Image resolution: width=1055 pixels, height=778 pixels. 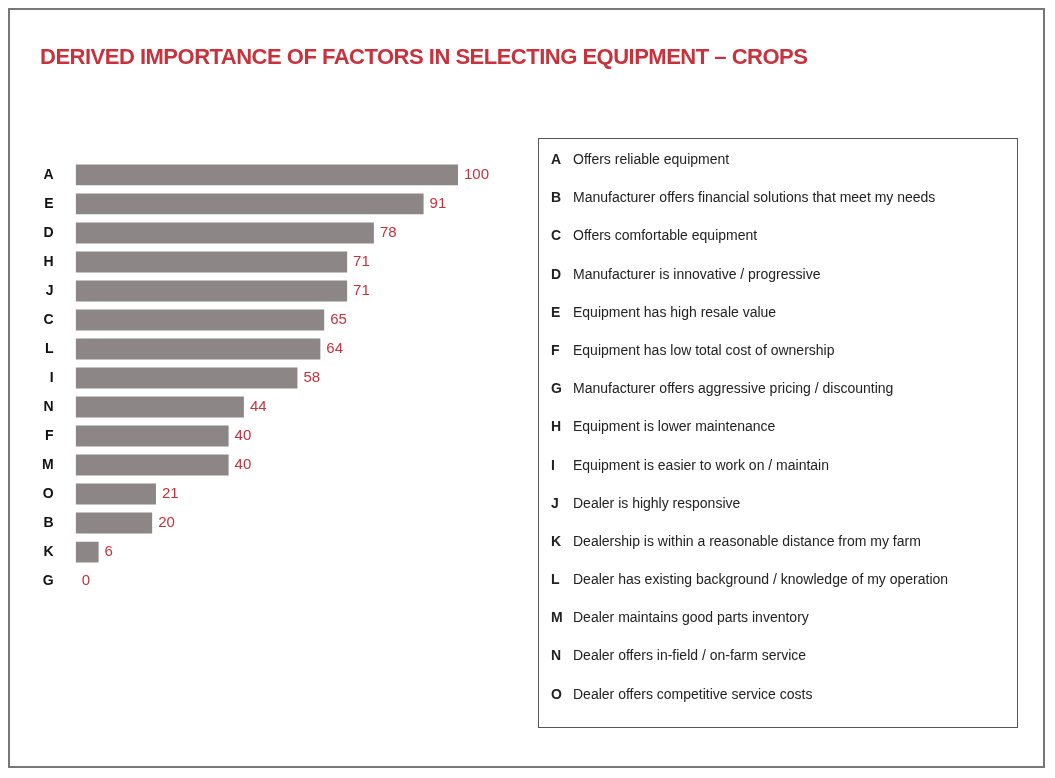 What do you see at coordinates (50, 434) in the screenshot?
I see `y-tick-label: F` at bounding box center [50, 434].